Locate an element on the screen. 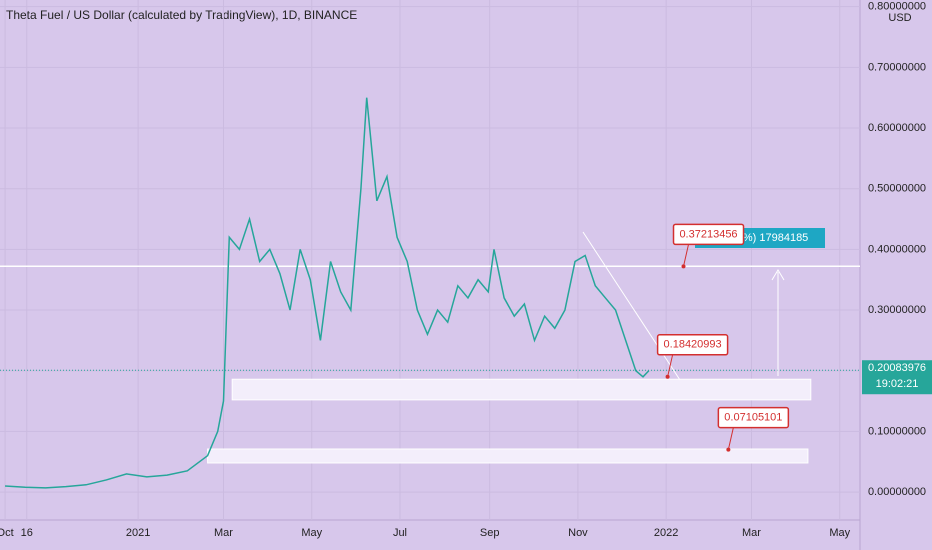 The width and height of the screenshot is (932, 550). y-unit: USD is located at coordinates (899, 18).